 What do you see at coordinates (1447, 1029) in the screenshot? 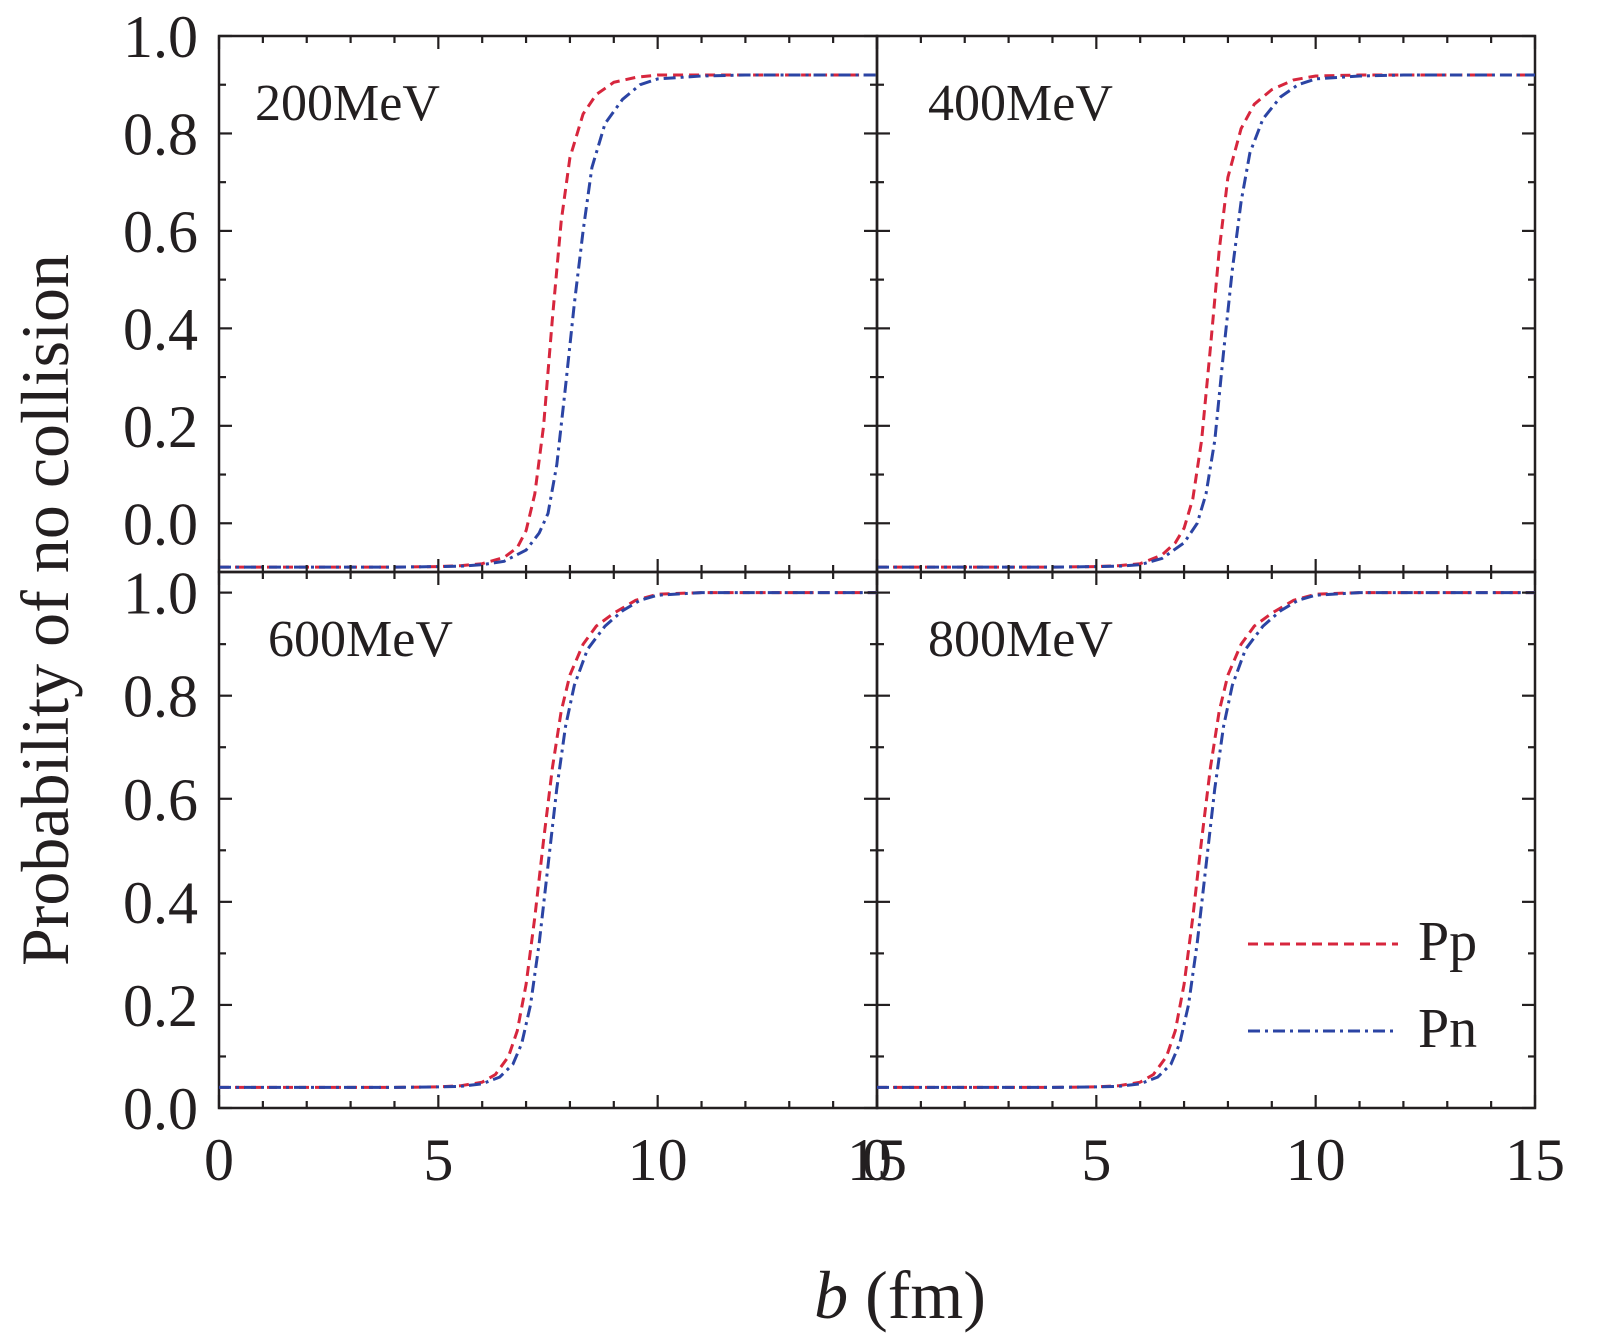
I see `legend-label-pn: Pn` at bounding box center [1447, 1029].